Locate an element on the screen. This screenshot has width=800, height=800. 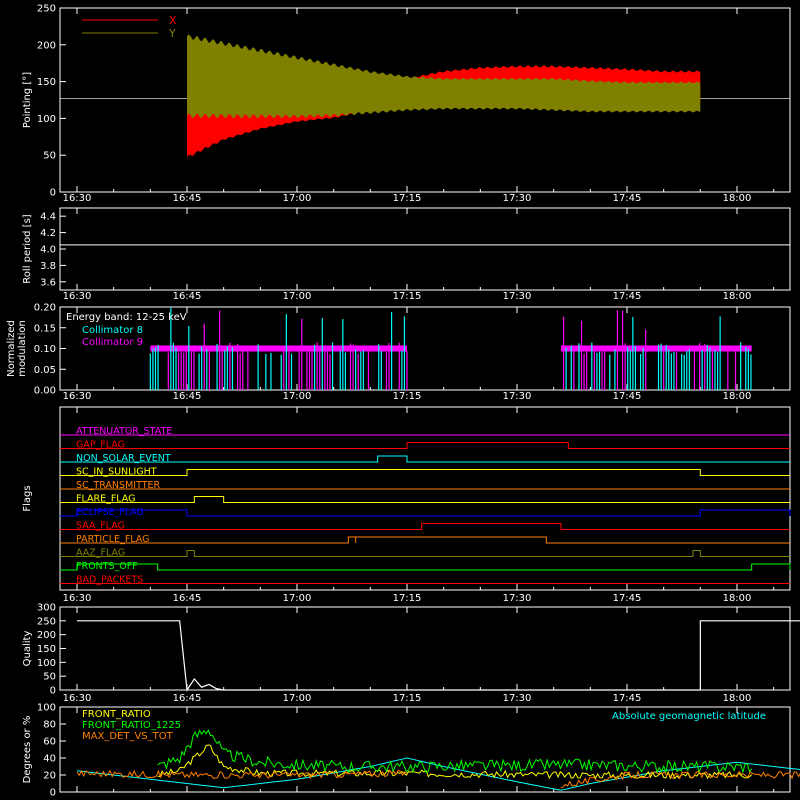
y-axis-label: Flags is located at coordinates (27, 498).